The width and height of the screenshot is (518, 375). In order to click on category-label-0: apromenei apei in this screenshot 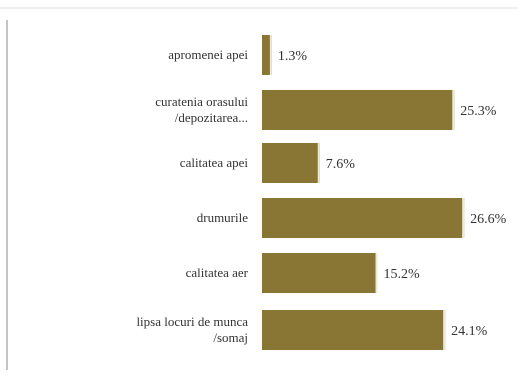, I will do `click(208, 54)`.